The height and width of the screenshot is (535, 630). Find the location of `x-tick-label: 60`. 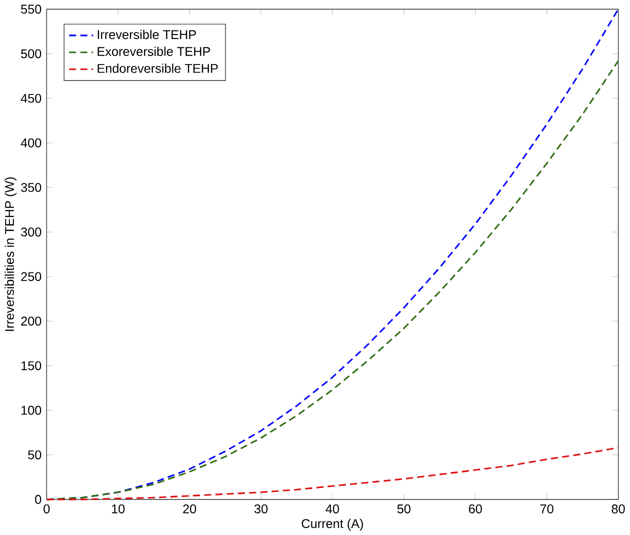

x-tick-label: 60 is located at coordinates (475, 509).